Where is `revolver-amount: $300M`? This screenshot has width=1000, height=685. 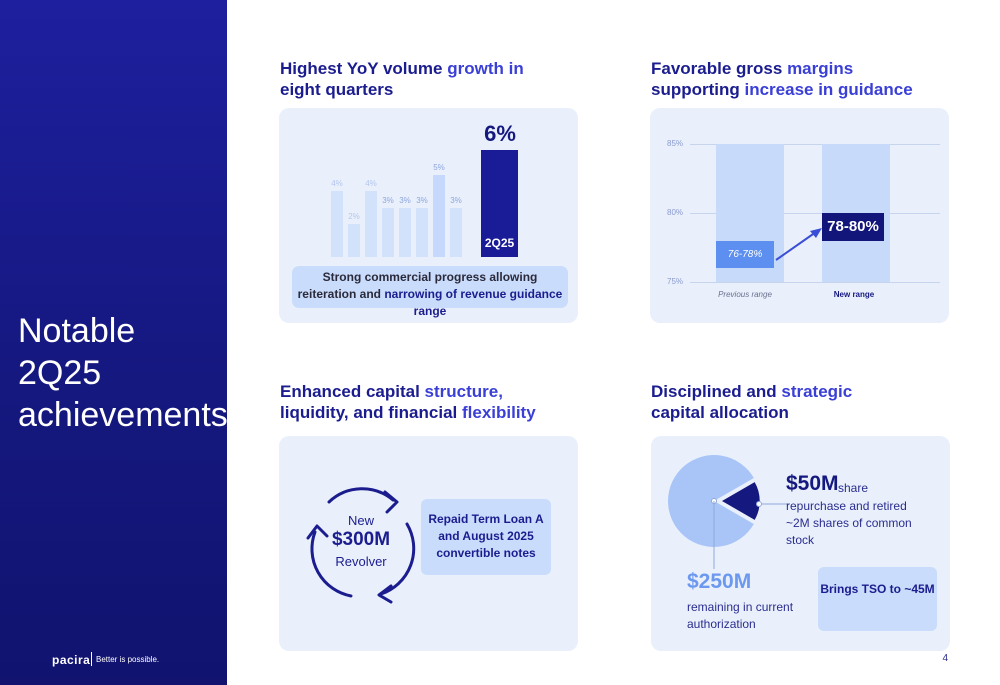
revolver-amount: $300M is located at coordinates (361, 539).